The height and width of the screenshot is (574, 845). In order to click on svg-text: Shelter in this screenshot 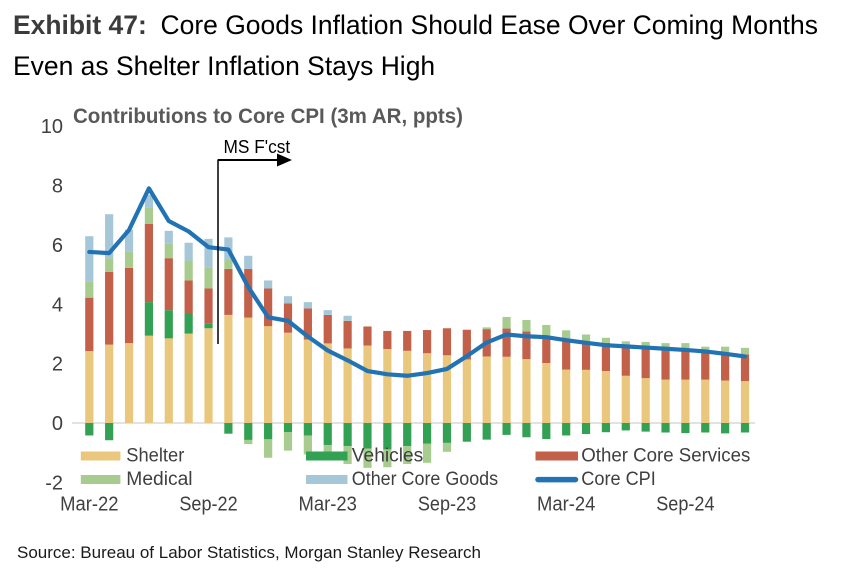, I will do `click(155, 456)`.